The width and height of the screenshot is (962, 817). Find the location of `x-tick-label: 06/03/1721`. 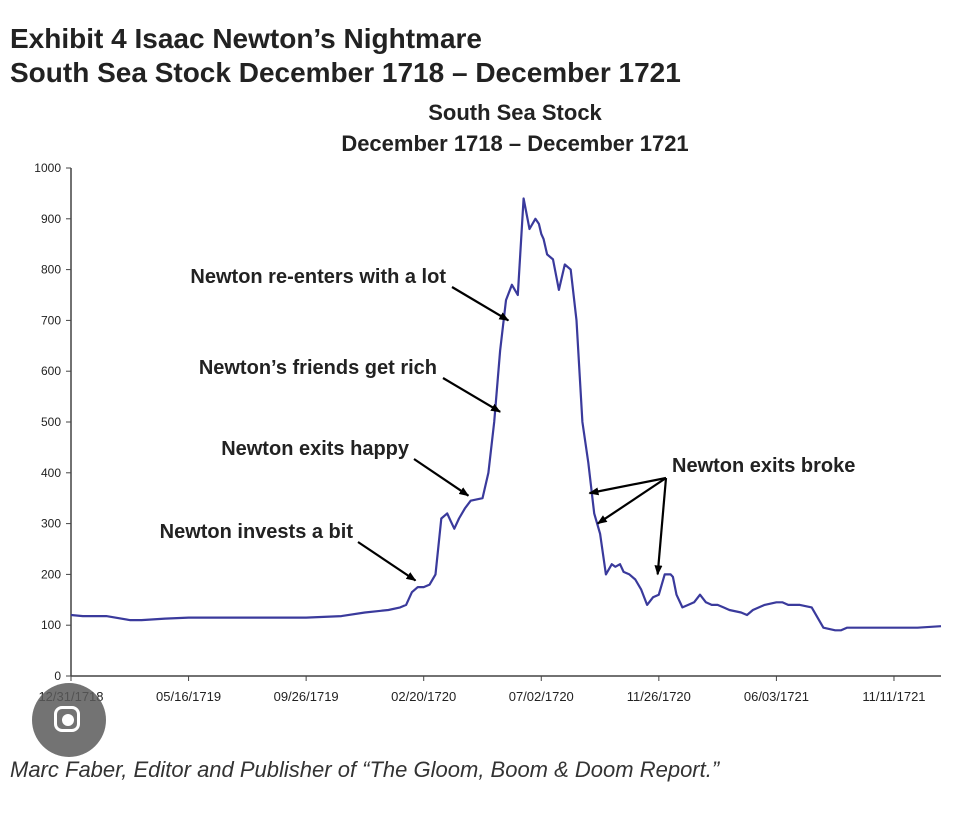

x-tick-label: 06/03/1721 is located at coordinates (776, 696).